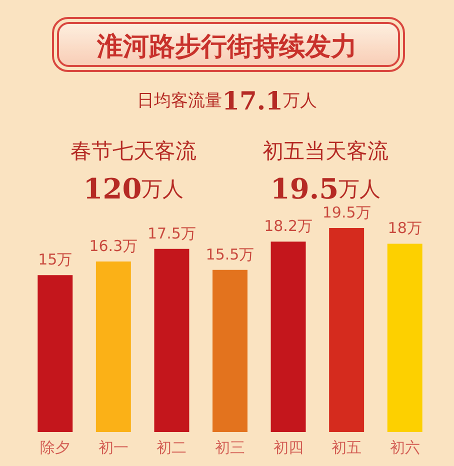 The image size is (454, 466). I want to click on data-label: 15.5万, so click(230, 254).